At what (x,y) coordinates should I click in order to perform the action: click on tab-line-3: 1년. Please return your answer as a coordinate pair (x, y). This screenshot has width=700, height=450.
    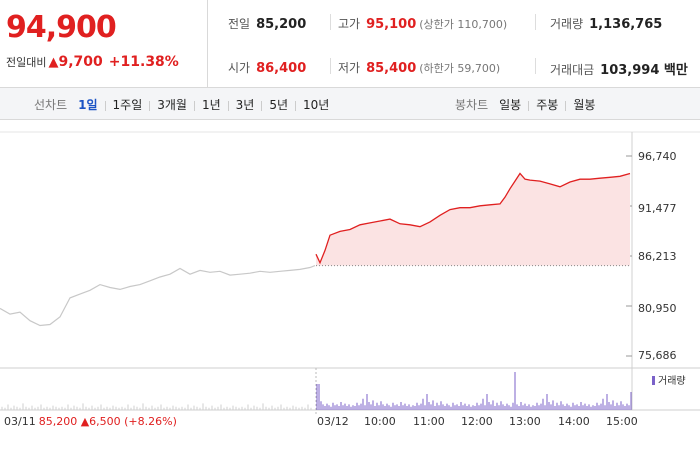
    Looking at the image, I should click on (211, 105).